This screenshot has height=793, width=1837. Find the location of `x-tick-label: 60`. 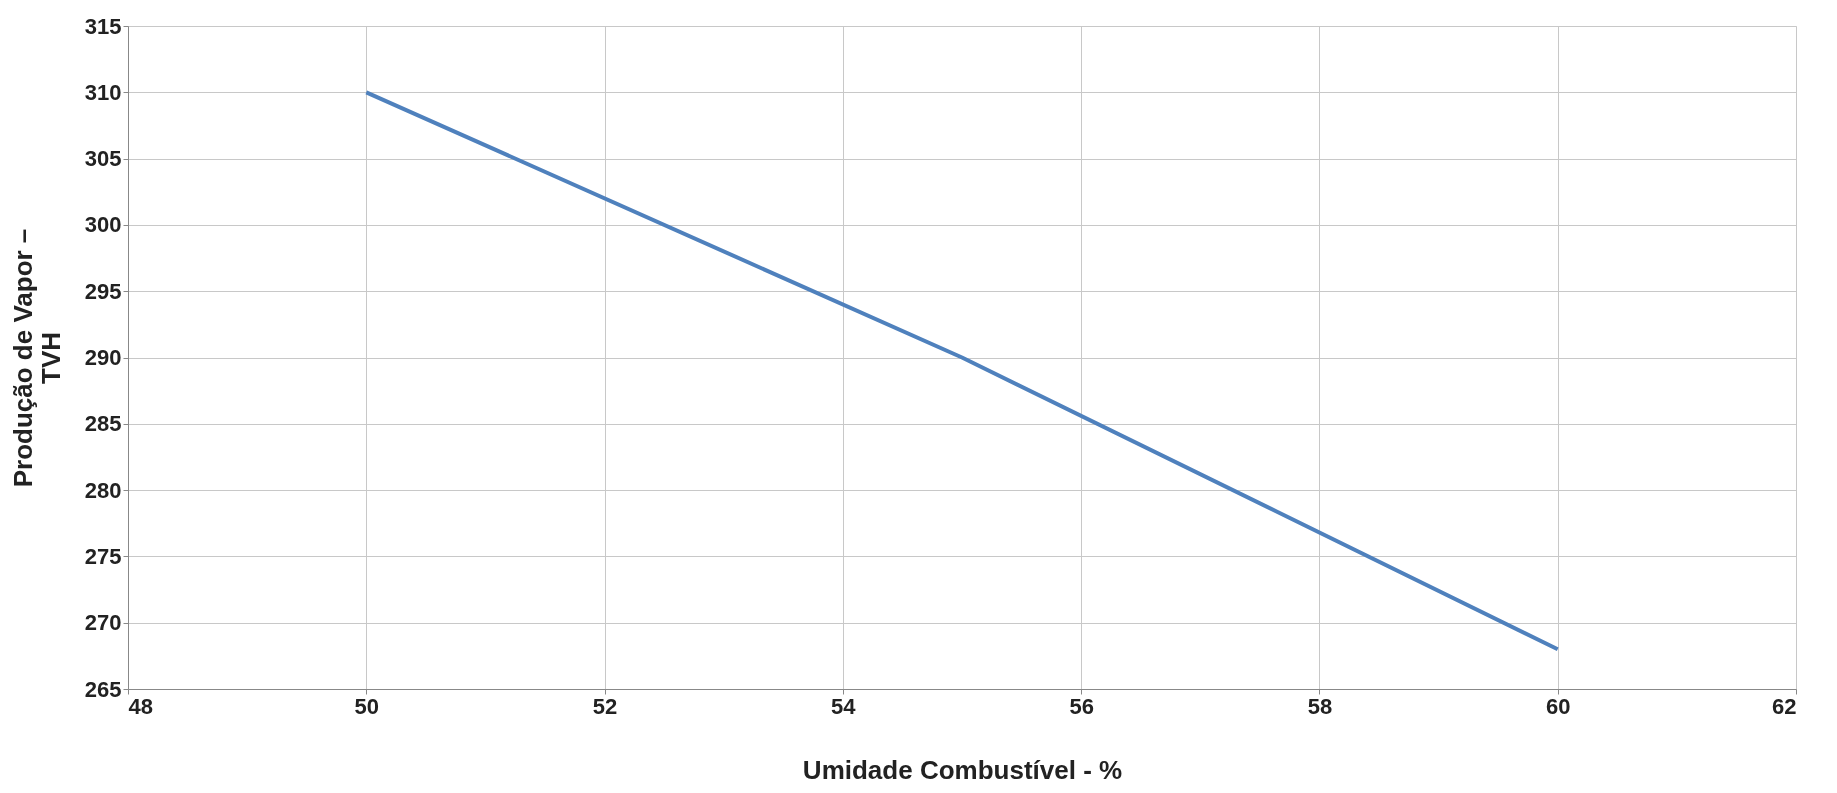

x-tick-label: 60 is located at coordinates (1558, 706).